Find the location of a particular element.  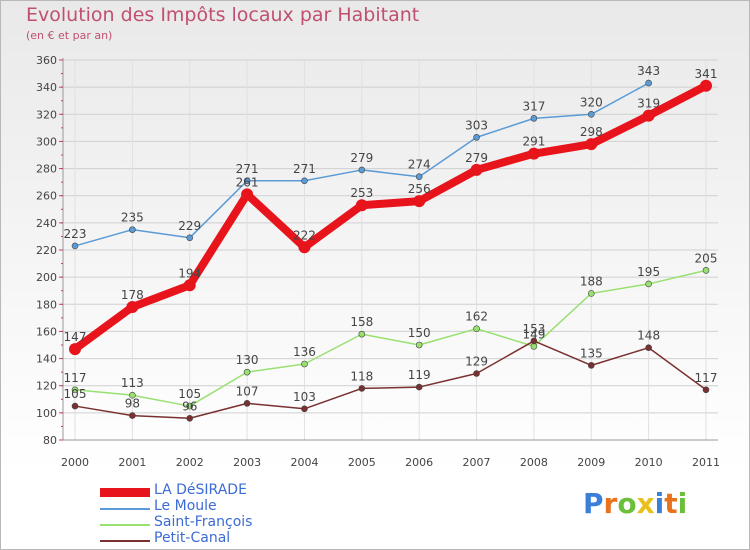

data-label: 178 is located at coordinates (132, 295).